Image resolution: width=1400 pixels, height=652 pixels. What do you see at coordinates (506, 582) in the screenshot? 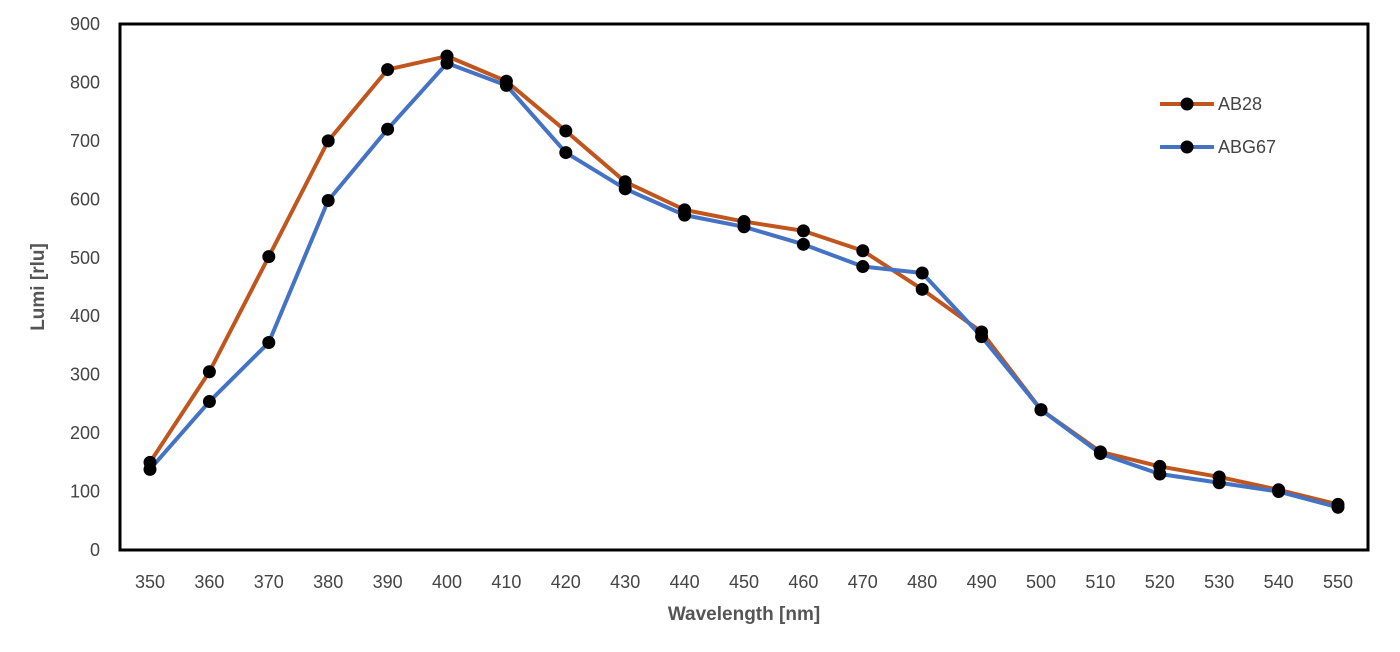
I see `x-tick-label: 410` at bounding box center [506, 582].